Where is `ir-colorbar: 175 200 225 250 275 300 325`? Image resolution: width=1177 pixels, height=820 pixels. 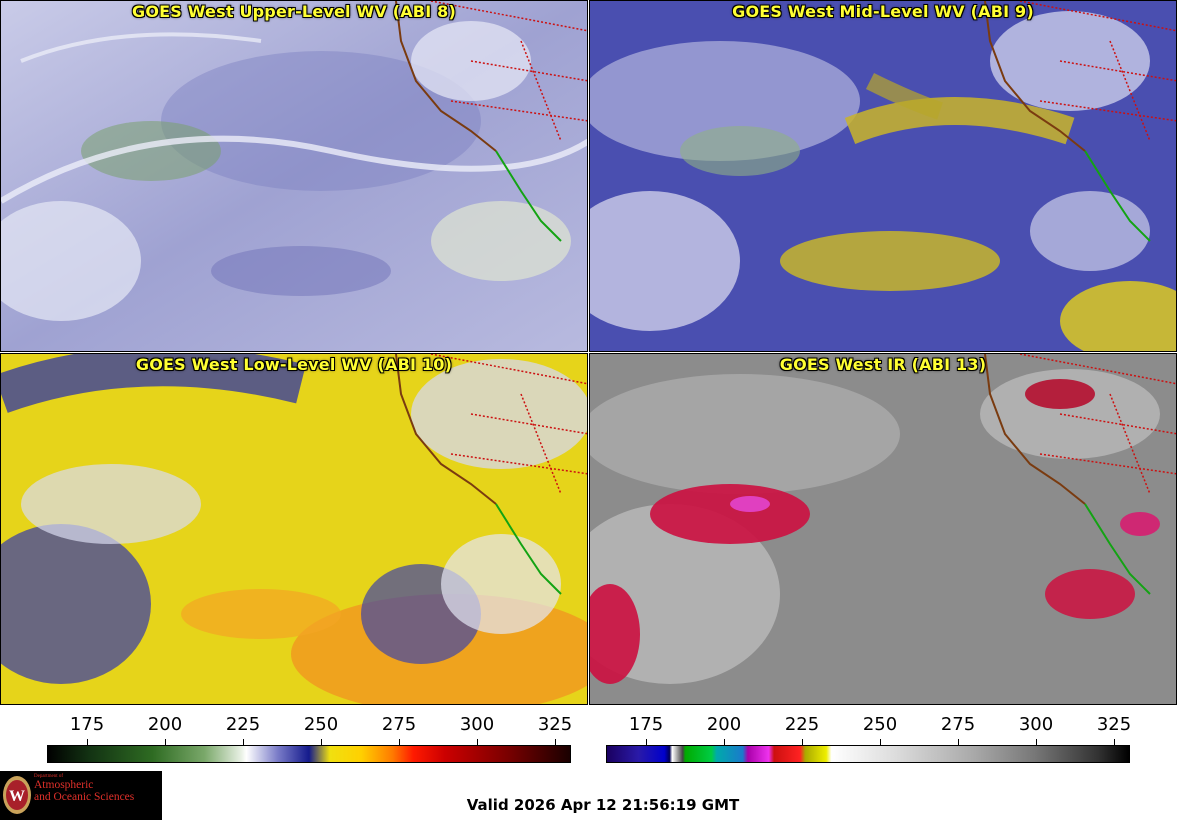 ir-colorbar: 175 200 225 250 275 300 325 is located at coordinates (886, 742).